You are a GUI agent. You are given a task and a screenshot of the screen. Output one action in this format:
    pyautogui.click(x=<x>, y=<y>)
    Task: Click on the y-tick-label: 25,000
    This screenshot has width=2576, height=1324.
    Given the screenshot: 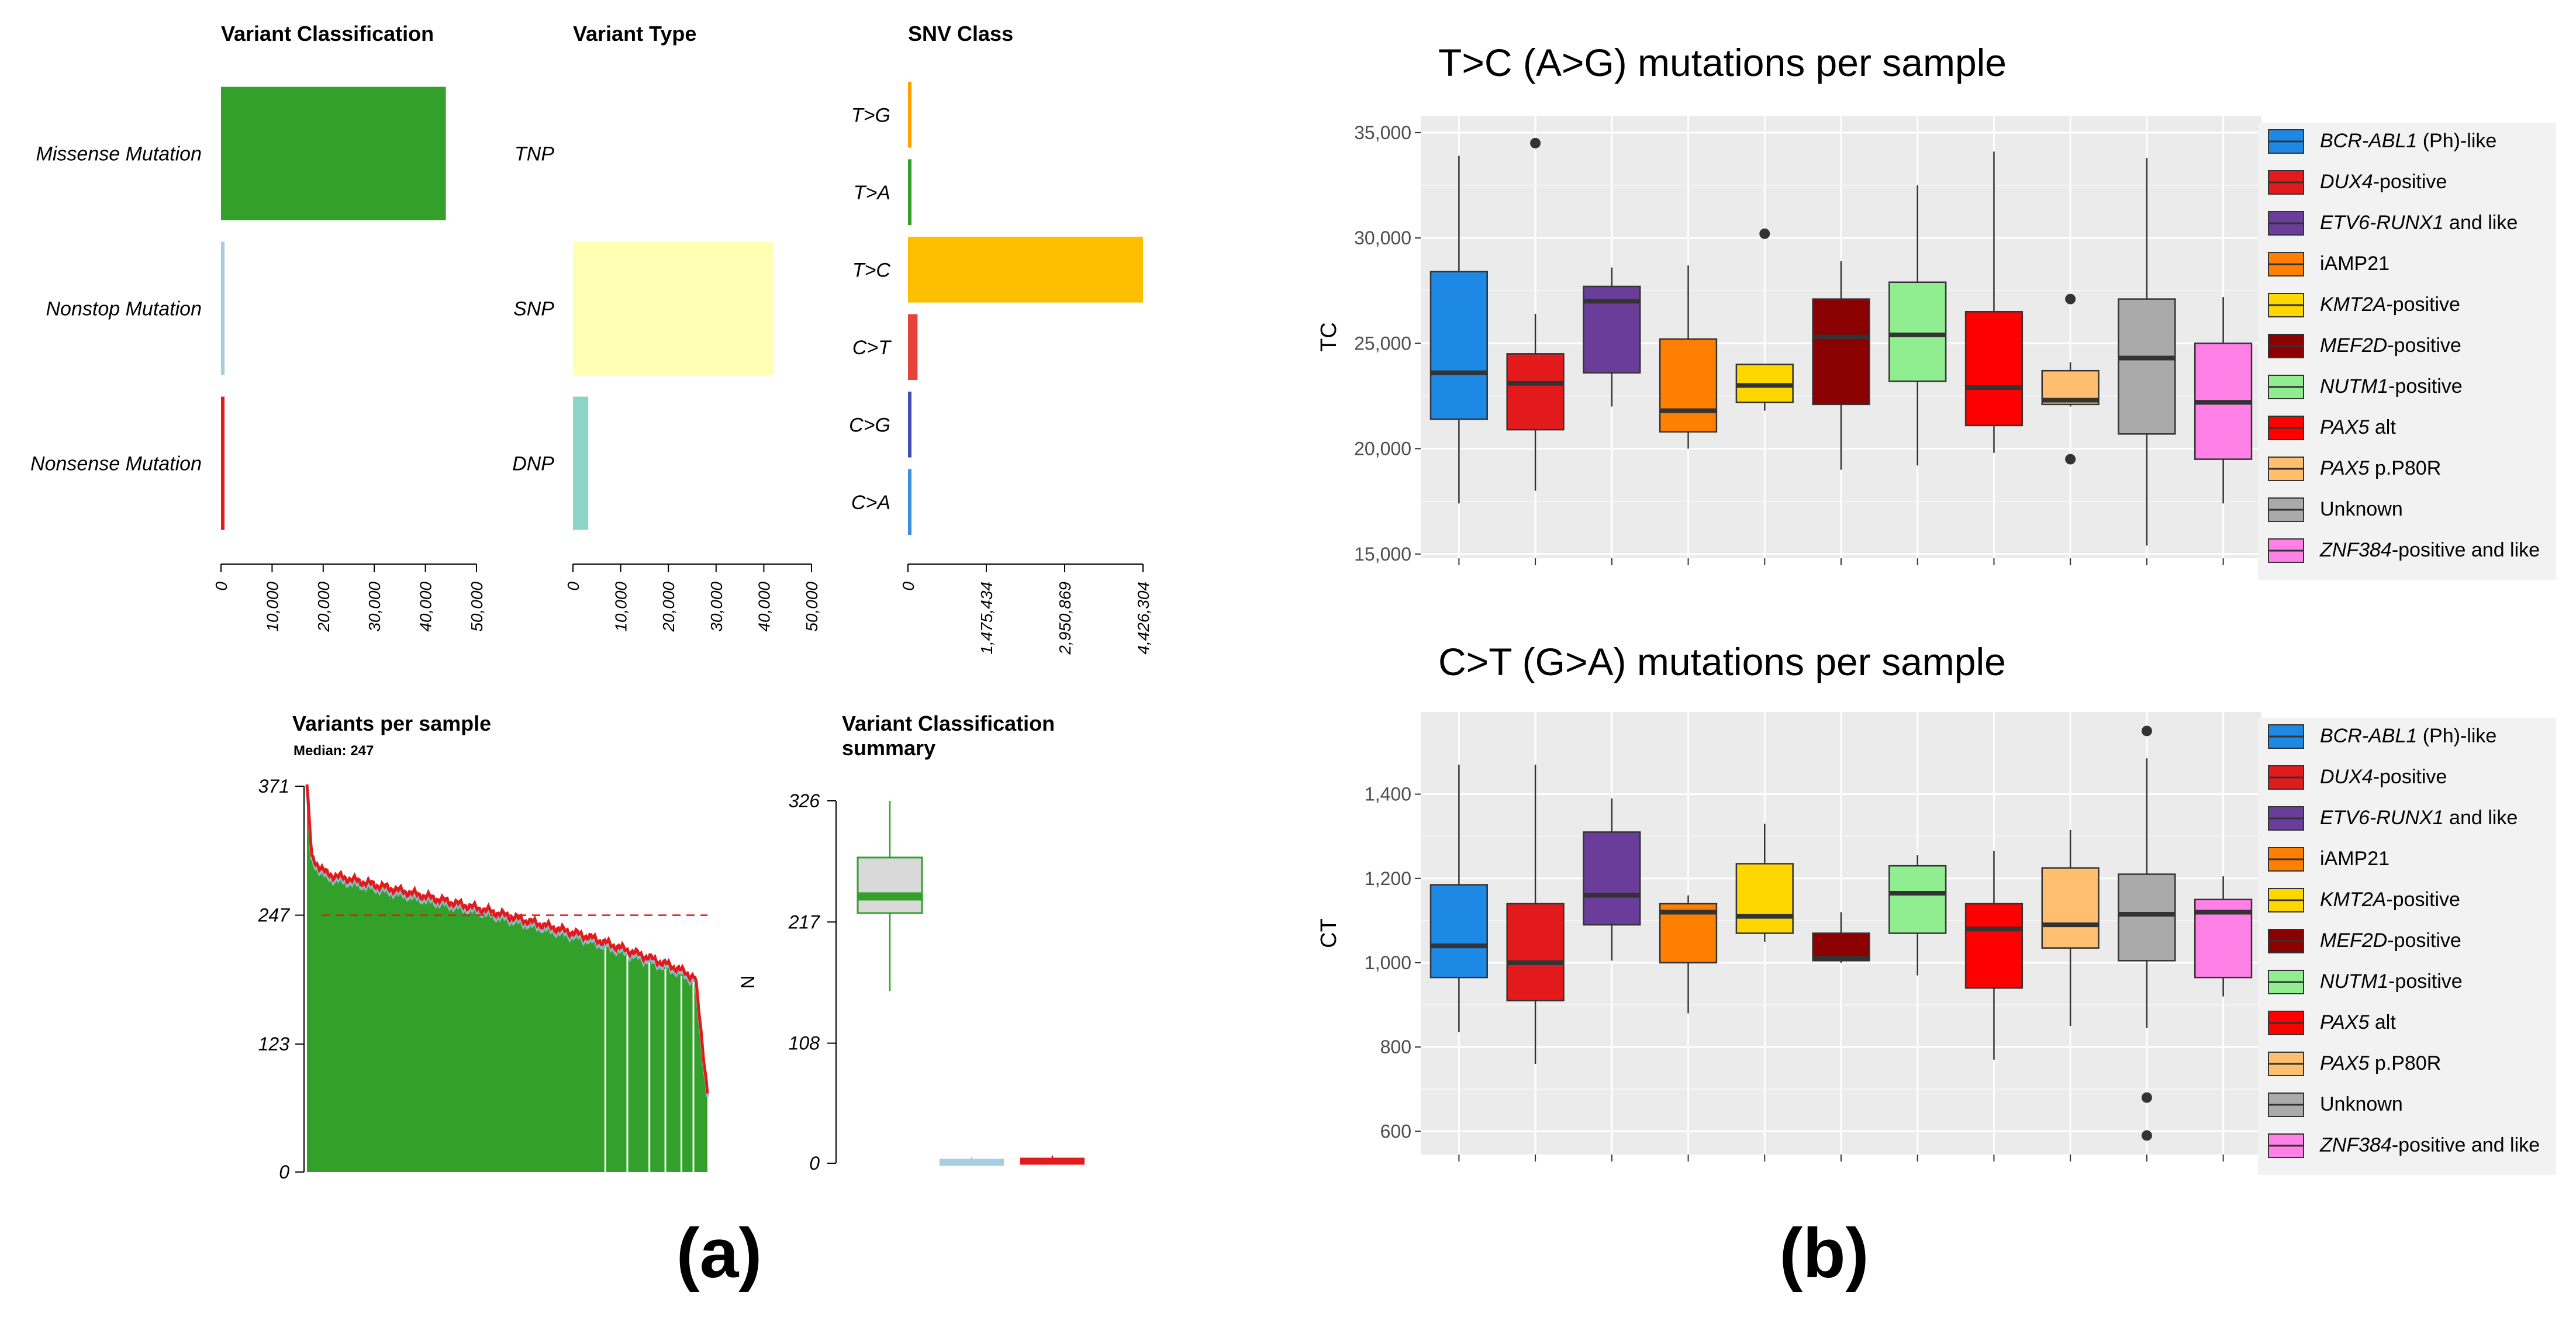 What is the action you would take?
    pyautogui.click(x=1382, y=343)
    